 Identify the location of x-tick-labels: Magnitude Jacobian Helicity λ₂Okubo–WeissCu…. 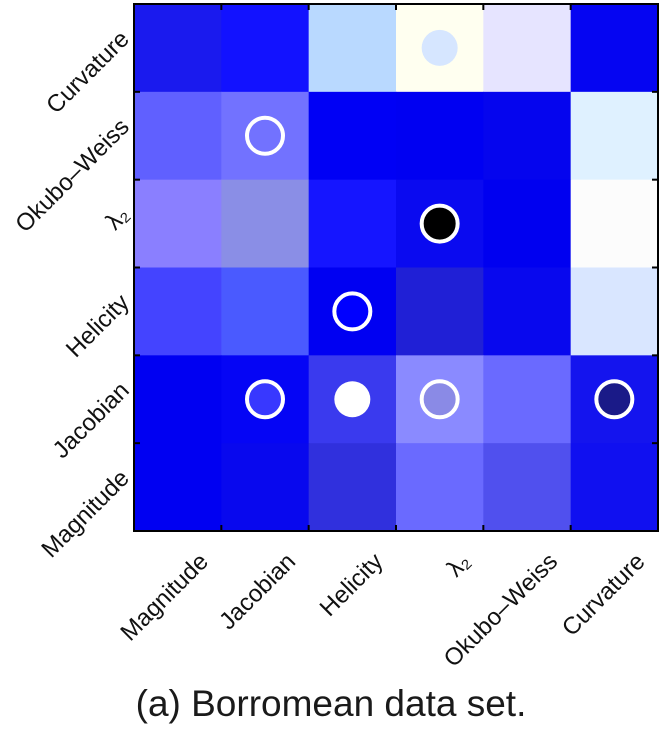
(382, 610).